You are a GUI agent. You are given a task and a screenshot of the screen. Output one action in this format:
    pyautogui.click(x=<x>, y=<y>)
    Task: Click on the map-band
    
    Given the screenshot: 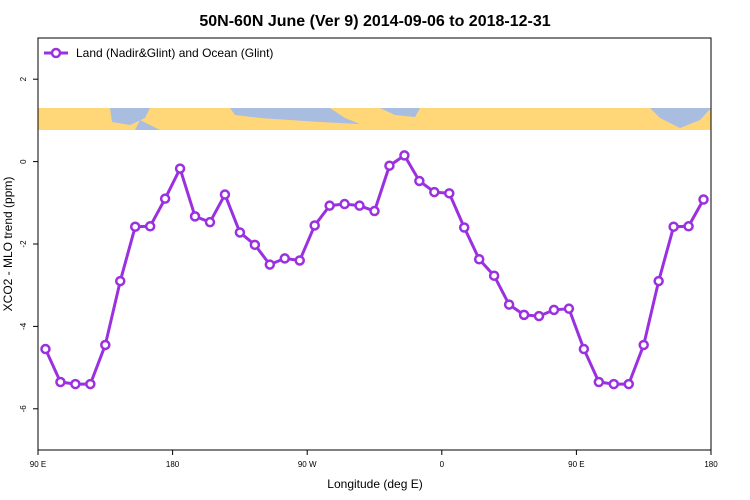 What is the action you would take?
    pyautogui.click(x=374, y=119)
    